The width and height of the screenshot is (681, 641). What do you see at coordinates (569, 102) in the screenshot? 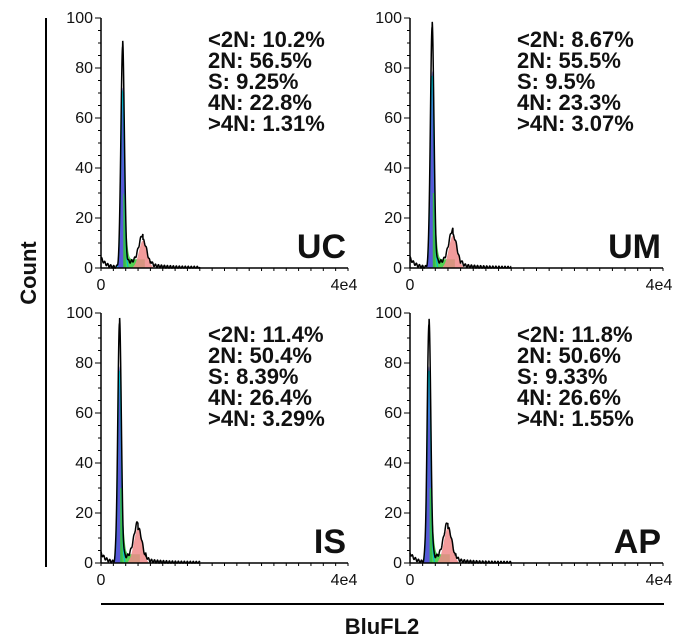
I see `population-stat: 4N: 23.3%` at bounding box center [569, 102].